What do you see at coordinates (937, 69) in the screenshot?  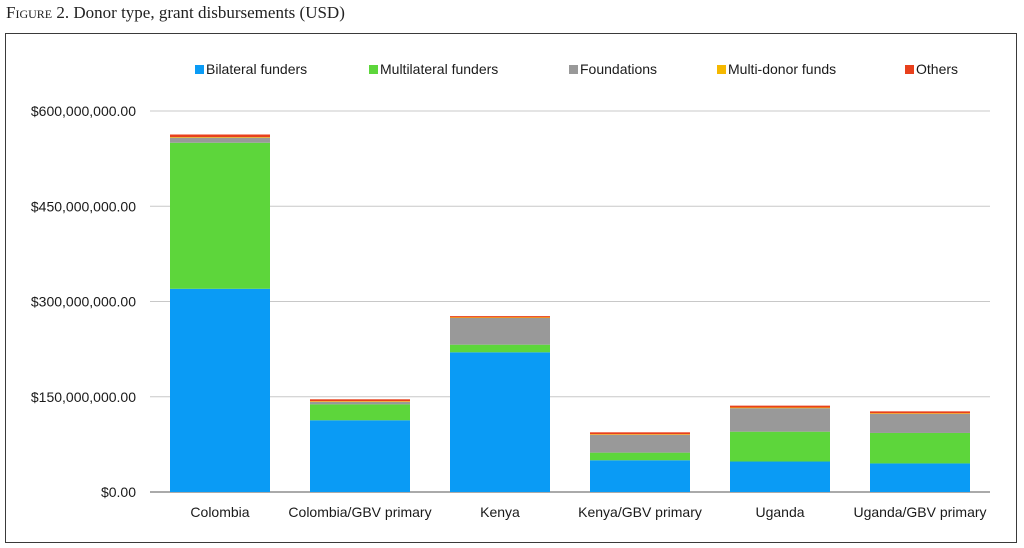 I see `legend-label: Others` at bounding box center [937, 69].